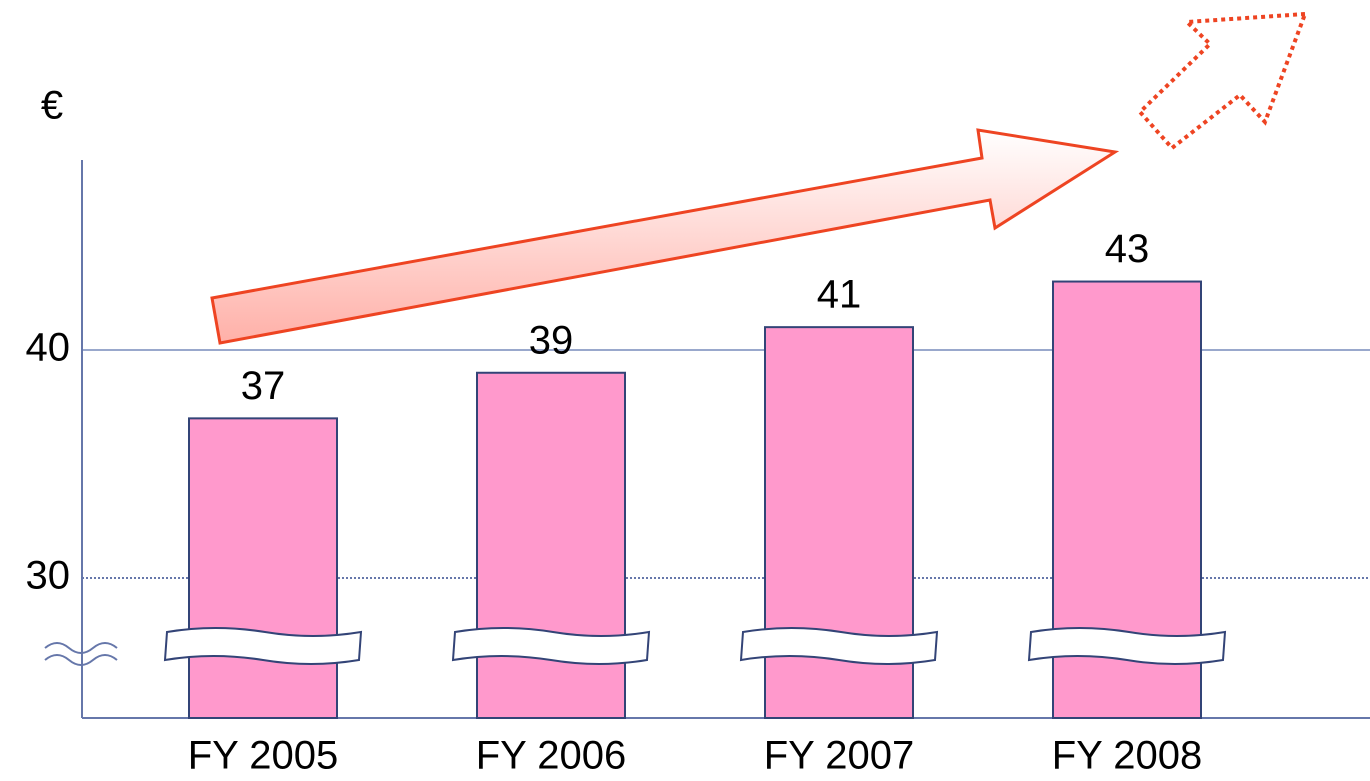 The height and width of the screenshot is (781, 1370). What do you see at coordinates (81, 654) in the screenshot?
I see `axis-break` at bounding box center [81, 654].